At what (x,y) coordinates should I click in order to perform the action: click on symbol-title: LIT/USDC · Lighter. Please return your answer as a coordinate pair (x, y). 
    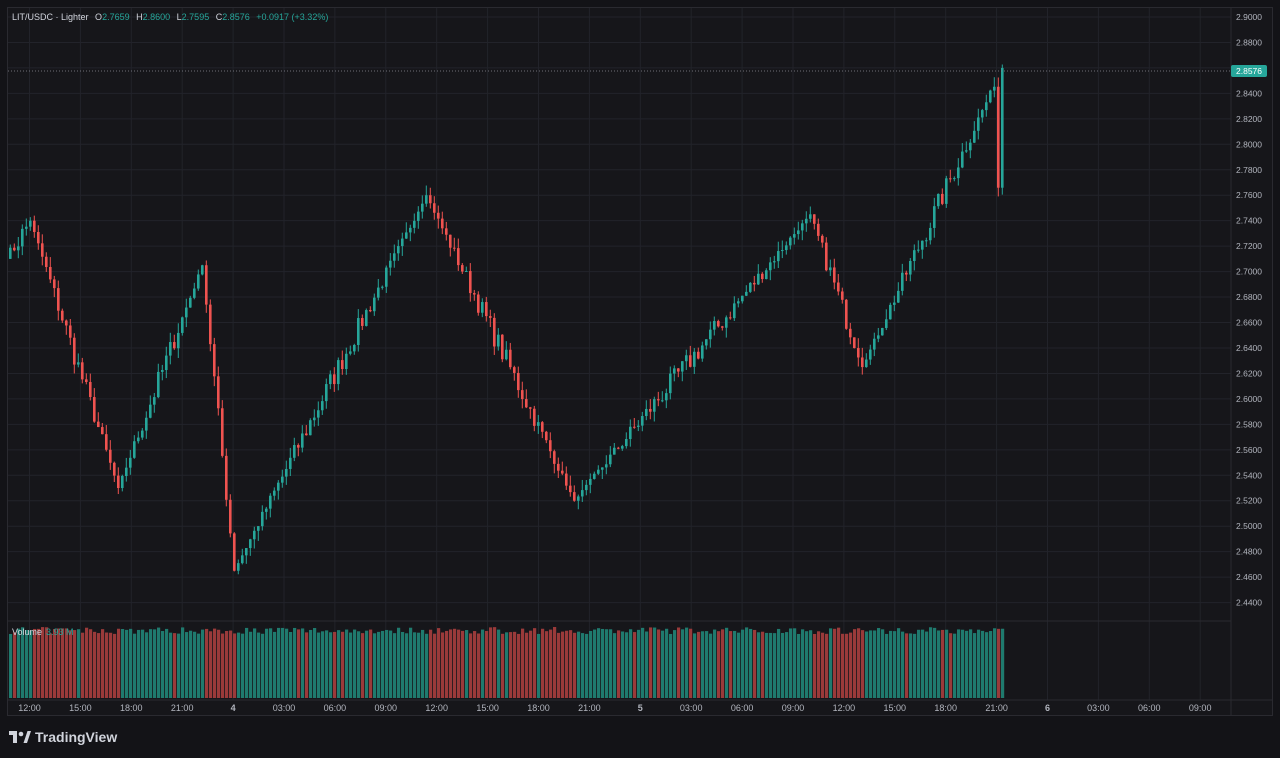
    Looking at the image, I should click on (50, 17).